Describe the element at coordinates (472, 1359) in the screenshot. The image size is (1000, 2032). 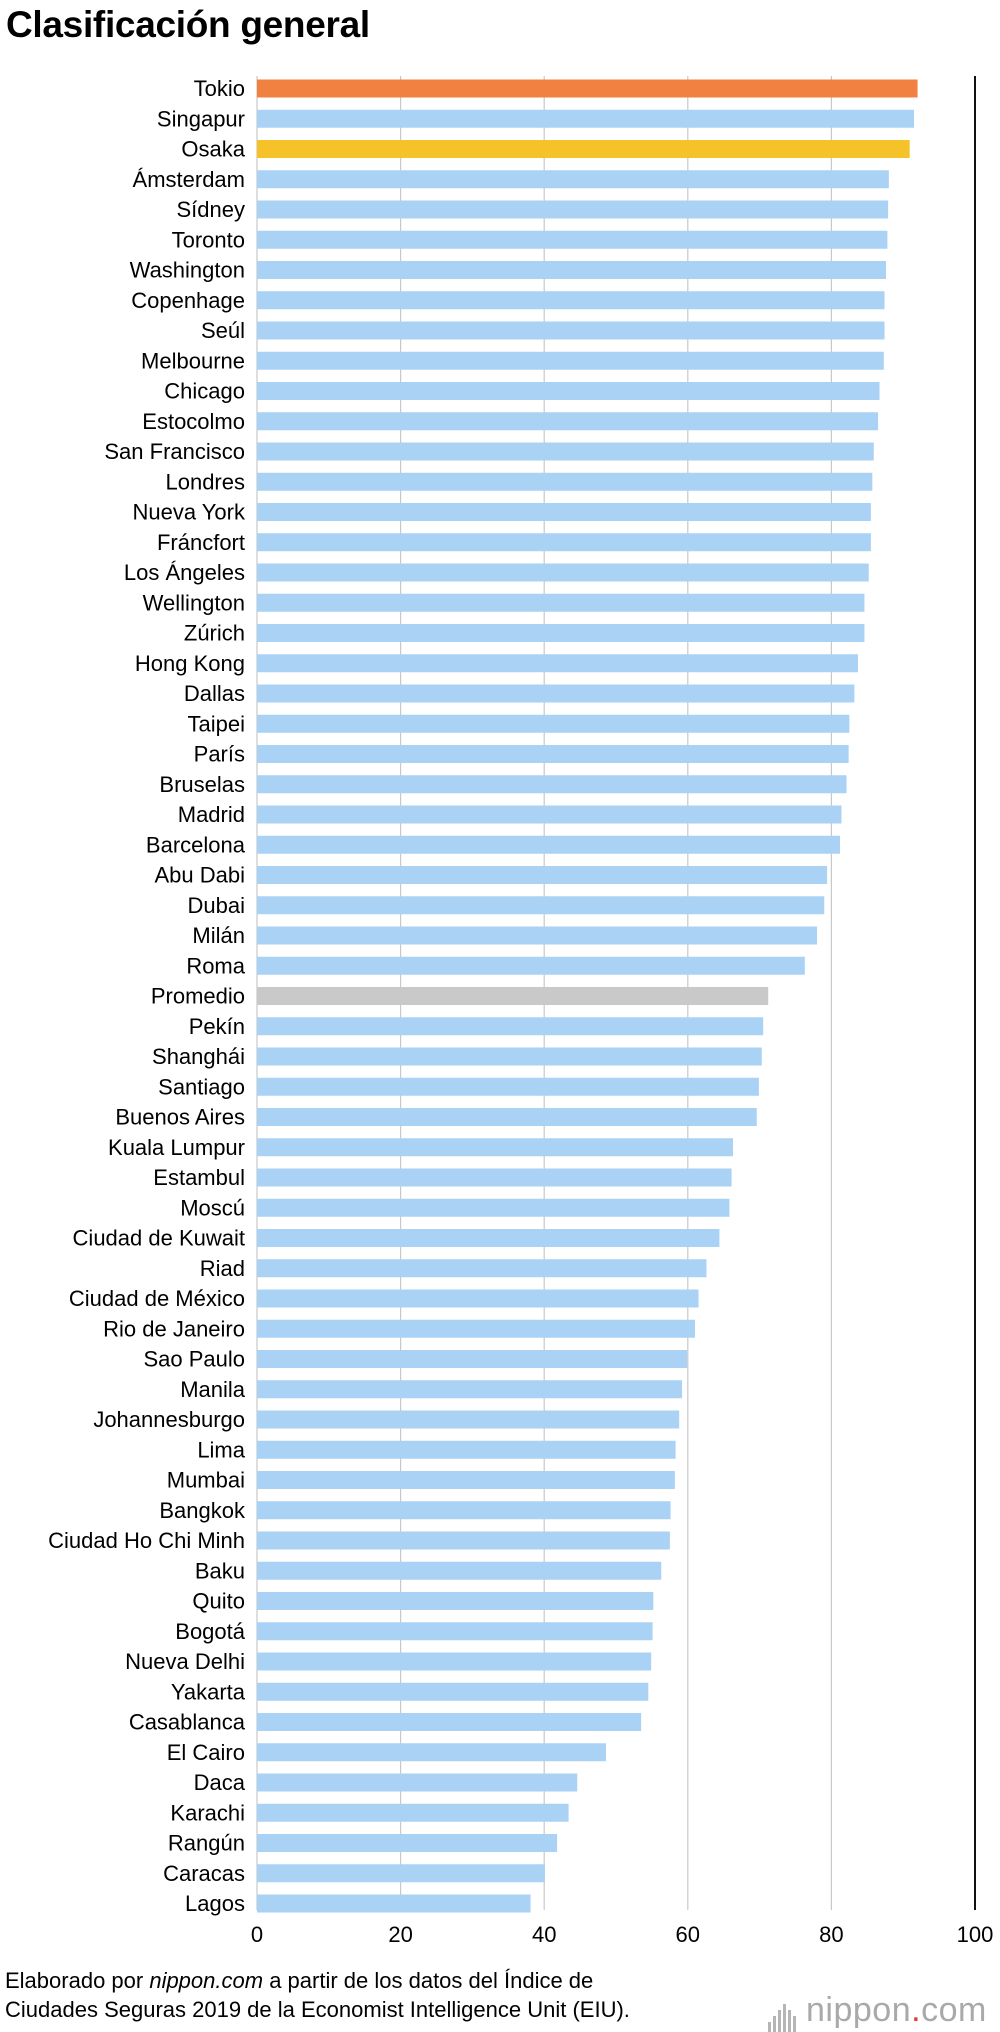
I see `bar-sao-paulo` at that location.